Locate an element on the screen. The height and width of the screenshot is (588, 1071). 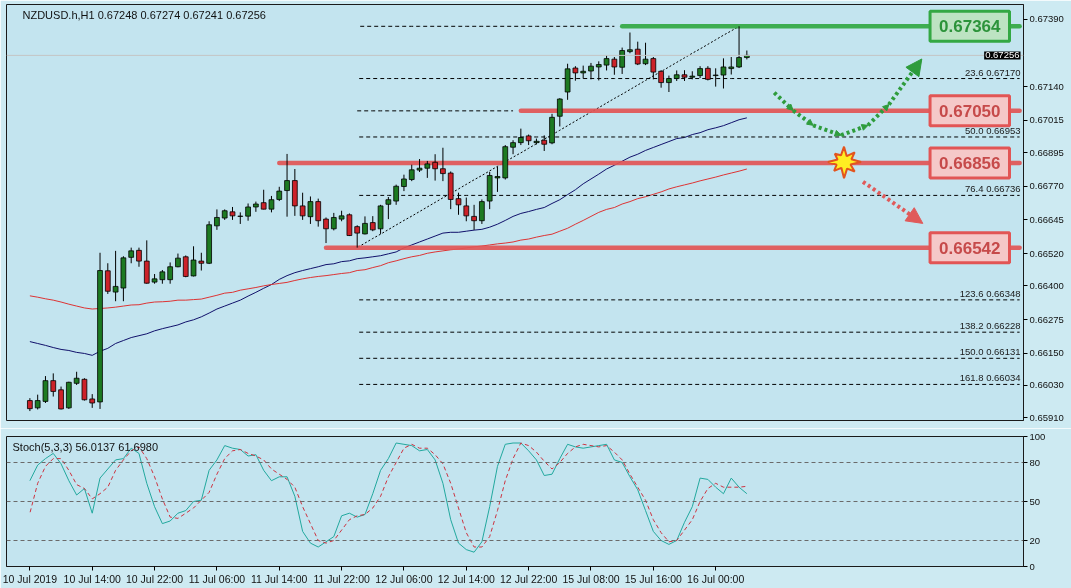
y-tick-label: 0.66275 is located at coordinates (1046, 319).